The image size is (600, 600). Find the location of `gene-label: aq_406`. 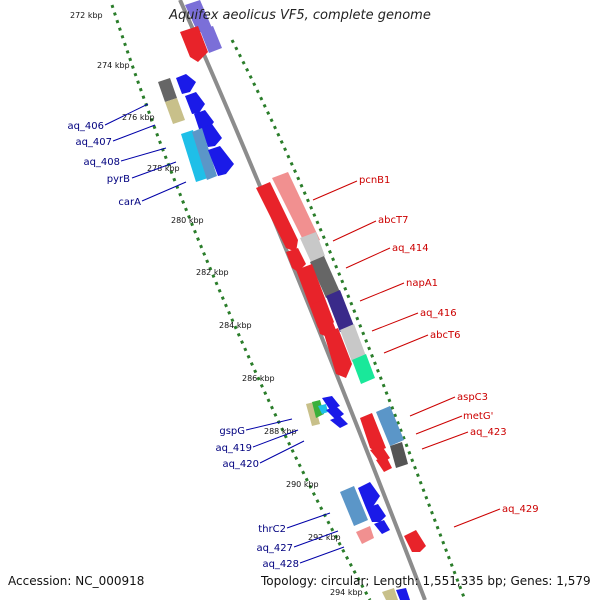

gene-label: aq_406 is located at coordinates (85, 126).